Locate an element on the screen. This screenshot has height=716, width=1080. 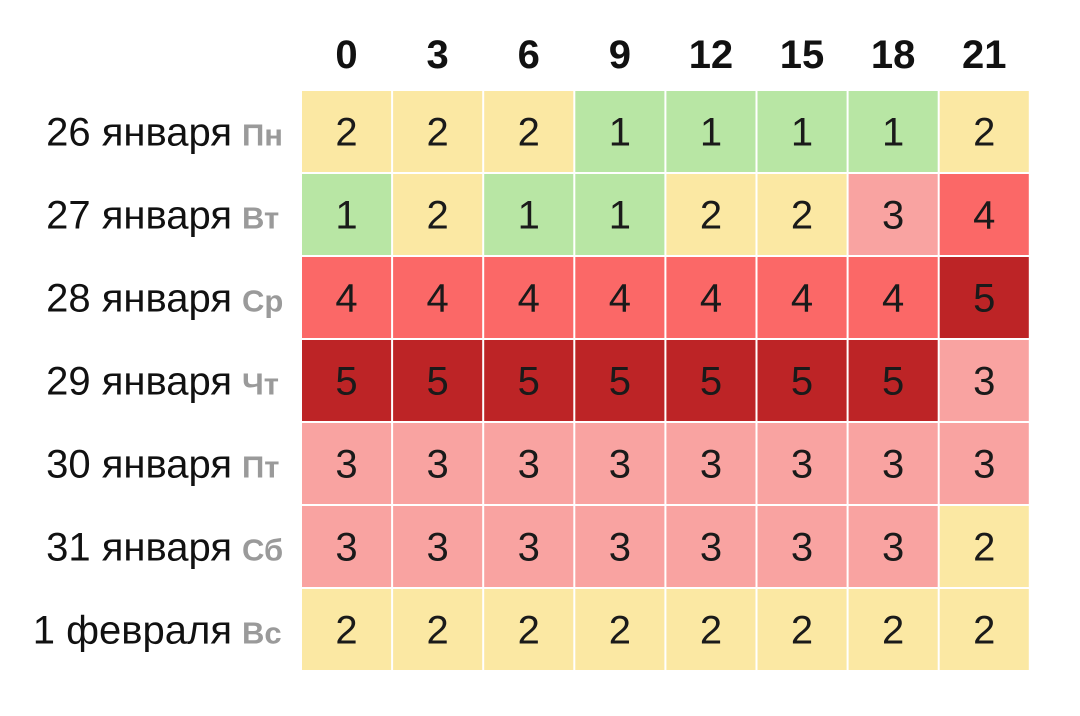
hour-label: 15 is located at coordinates (802, 55).